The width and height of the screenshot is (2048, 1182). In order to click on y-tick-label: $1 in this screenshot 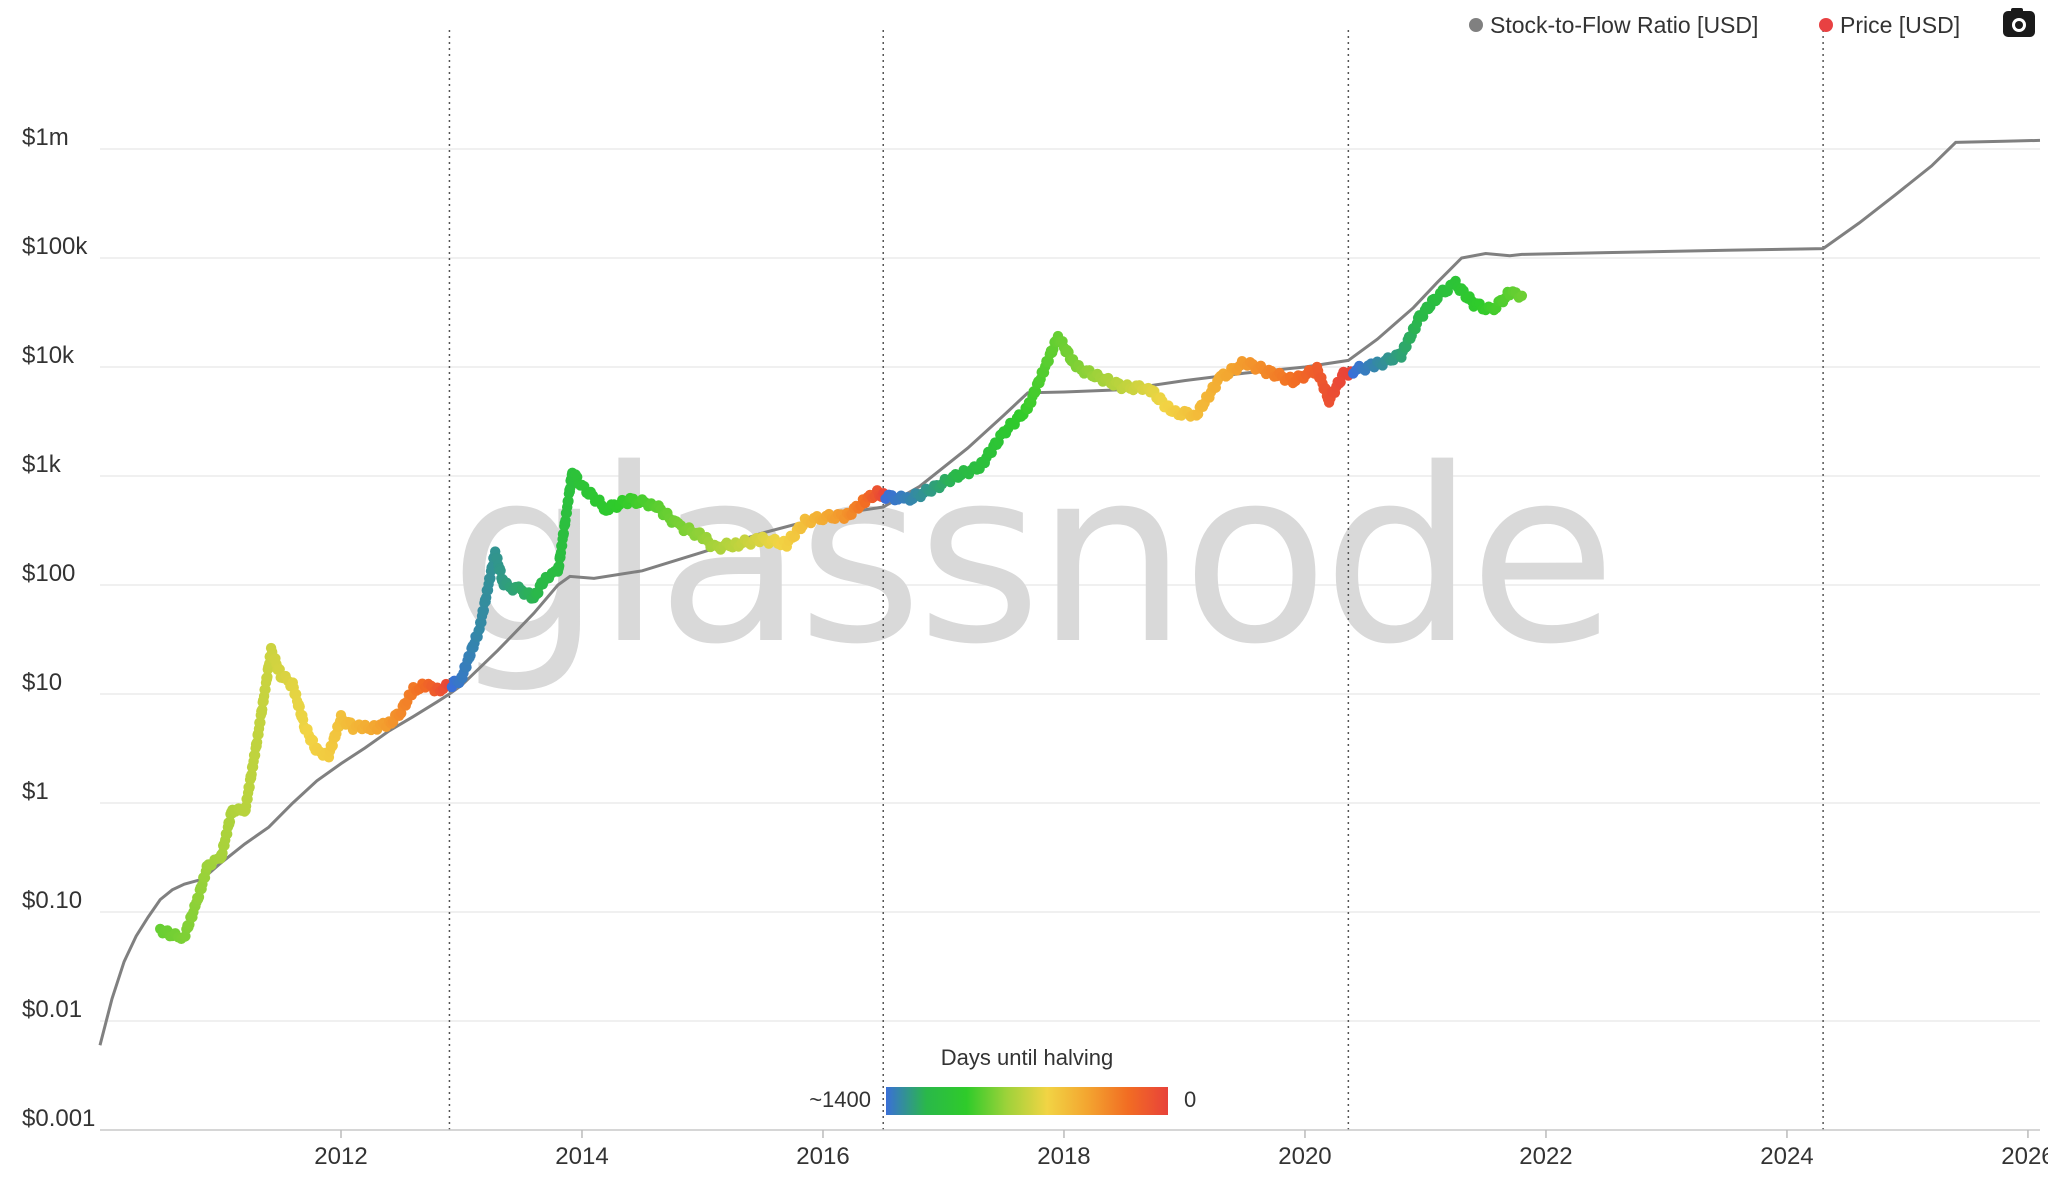, I will do `click(35, 791)`.